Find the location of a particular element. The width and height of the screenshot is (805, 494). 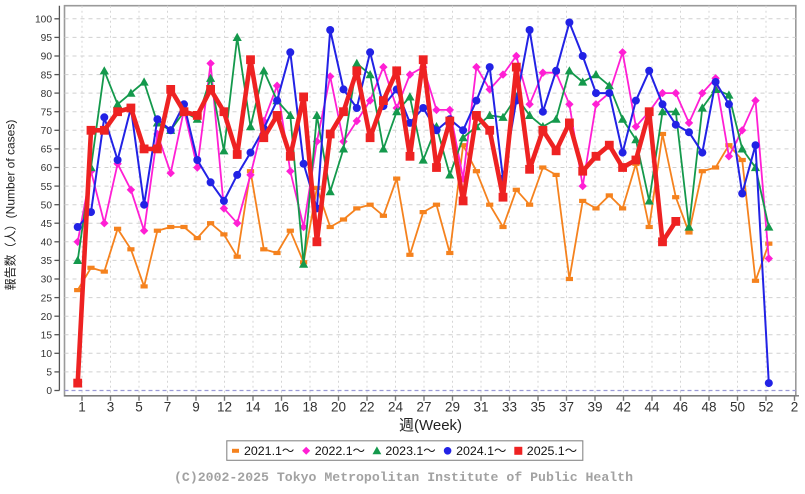

svg-text: 9 is located at coordinates (196, 407).